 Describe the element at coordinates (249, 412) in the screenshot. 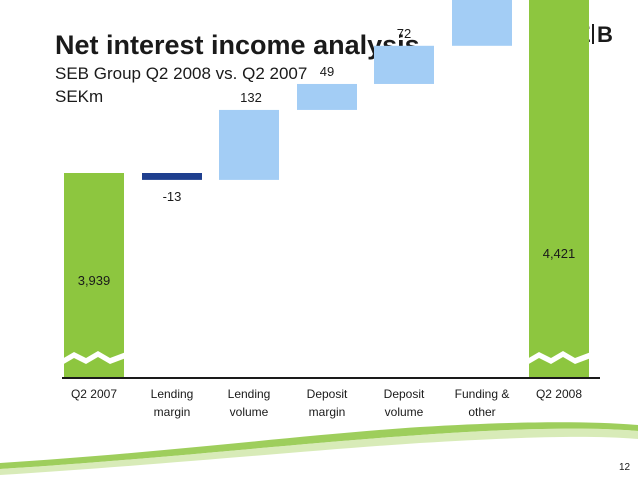

I see `tick-label-2-1: volume` at that location.